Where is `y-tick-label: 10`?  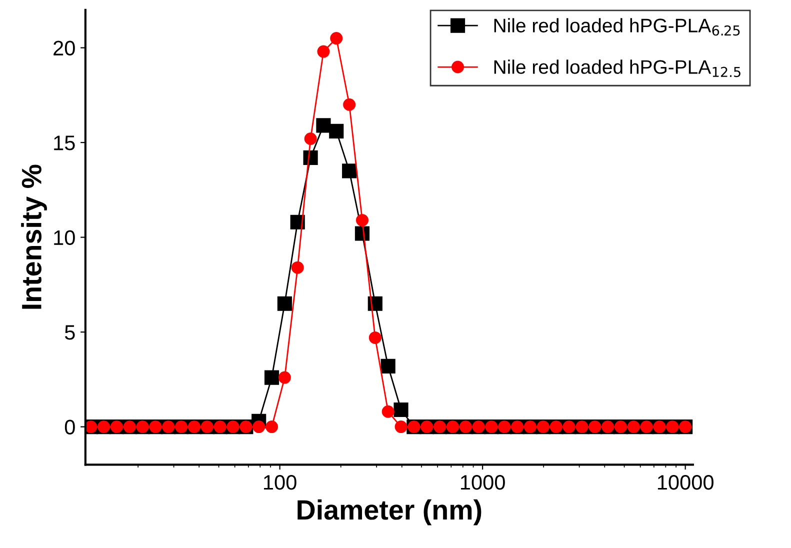 y-tick-label: 10 is located at coordinates (64, 238).